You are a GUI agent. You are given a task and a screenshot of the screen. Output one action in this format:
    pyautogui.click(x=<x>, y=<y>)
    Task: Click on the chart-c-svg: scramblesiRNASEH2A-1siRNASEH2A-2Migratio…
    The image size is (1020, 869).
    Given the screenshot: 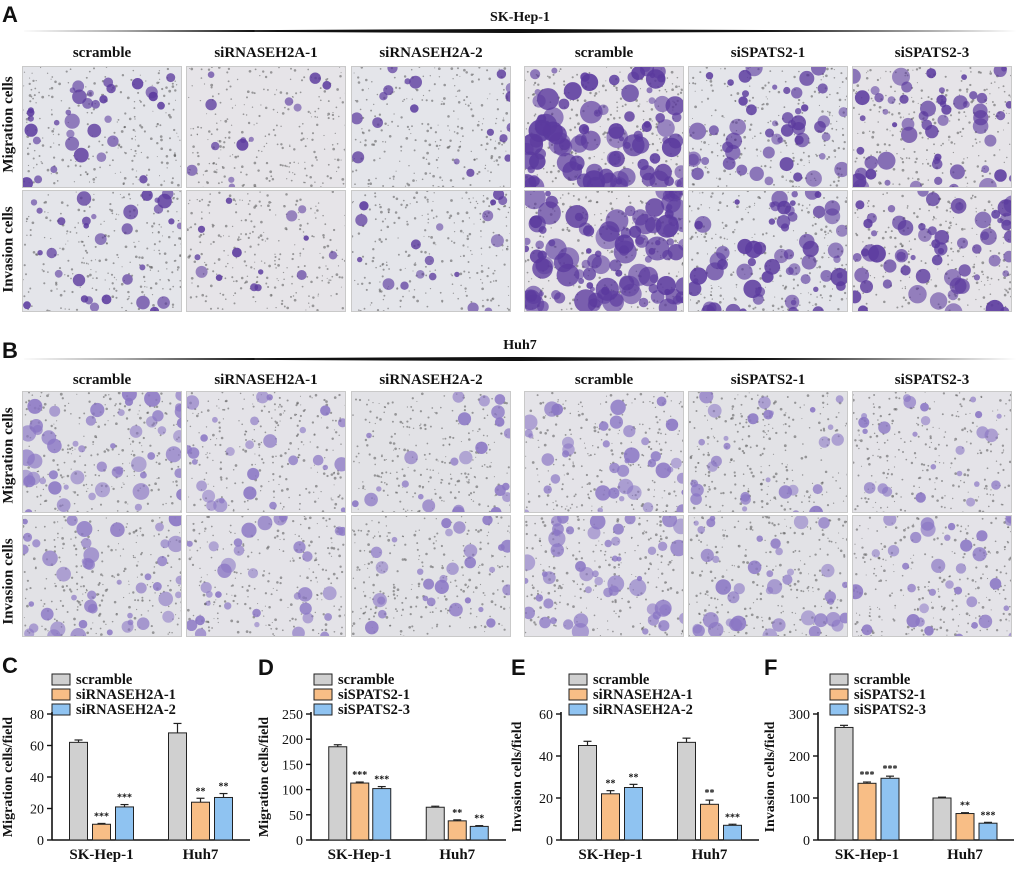 What is the action you would take?
    pyautogui.click(x=128, y=762)
    